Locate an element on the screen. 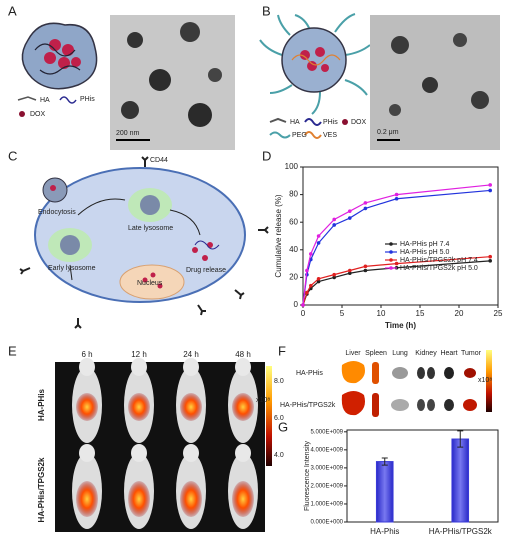 Image resolution: width=510 pixels, height=550 pixels. x-tick-label: 5 is located at coordinates (342, 313).